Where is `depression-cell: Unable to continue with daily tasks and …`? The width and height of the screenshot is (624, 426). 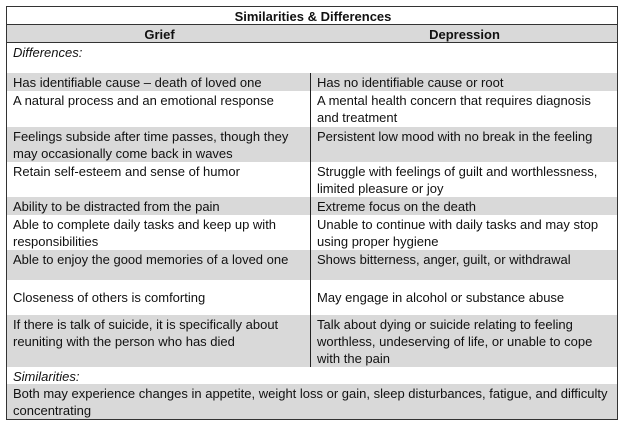
depression-cell: Unable to continue with daily tasks and … is located at coordinates (463, 232).